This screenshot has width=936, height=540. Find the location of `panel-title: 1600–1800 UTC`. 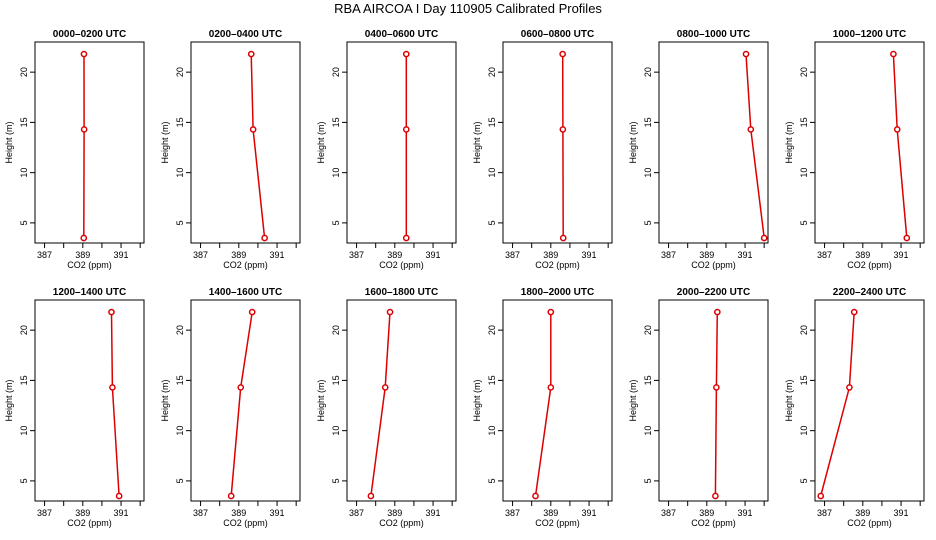

panel-title: 1600–1800 UTC is located at coordinates (401, 292).